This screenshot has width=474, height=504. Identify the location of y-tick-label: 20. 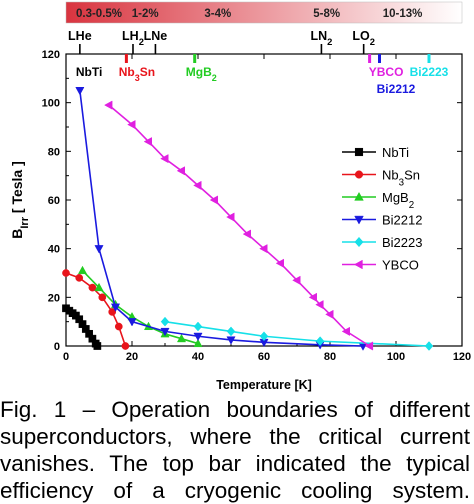
(54, 298).